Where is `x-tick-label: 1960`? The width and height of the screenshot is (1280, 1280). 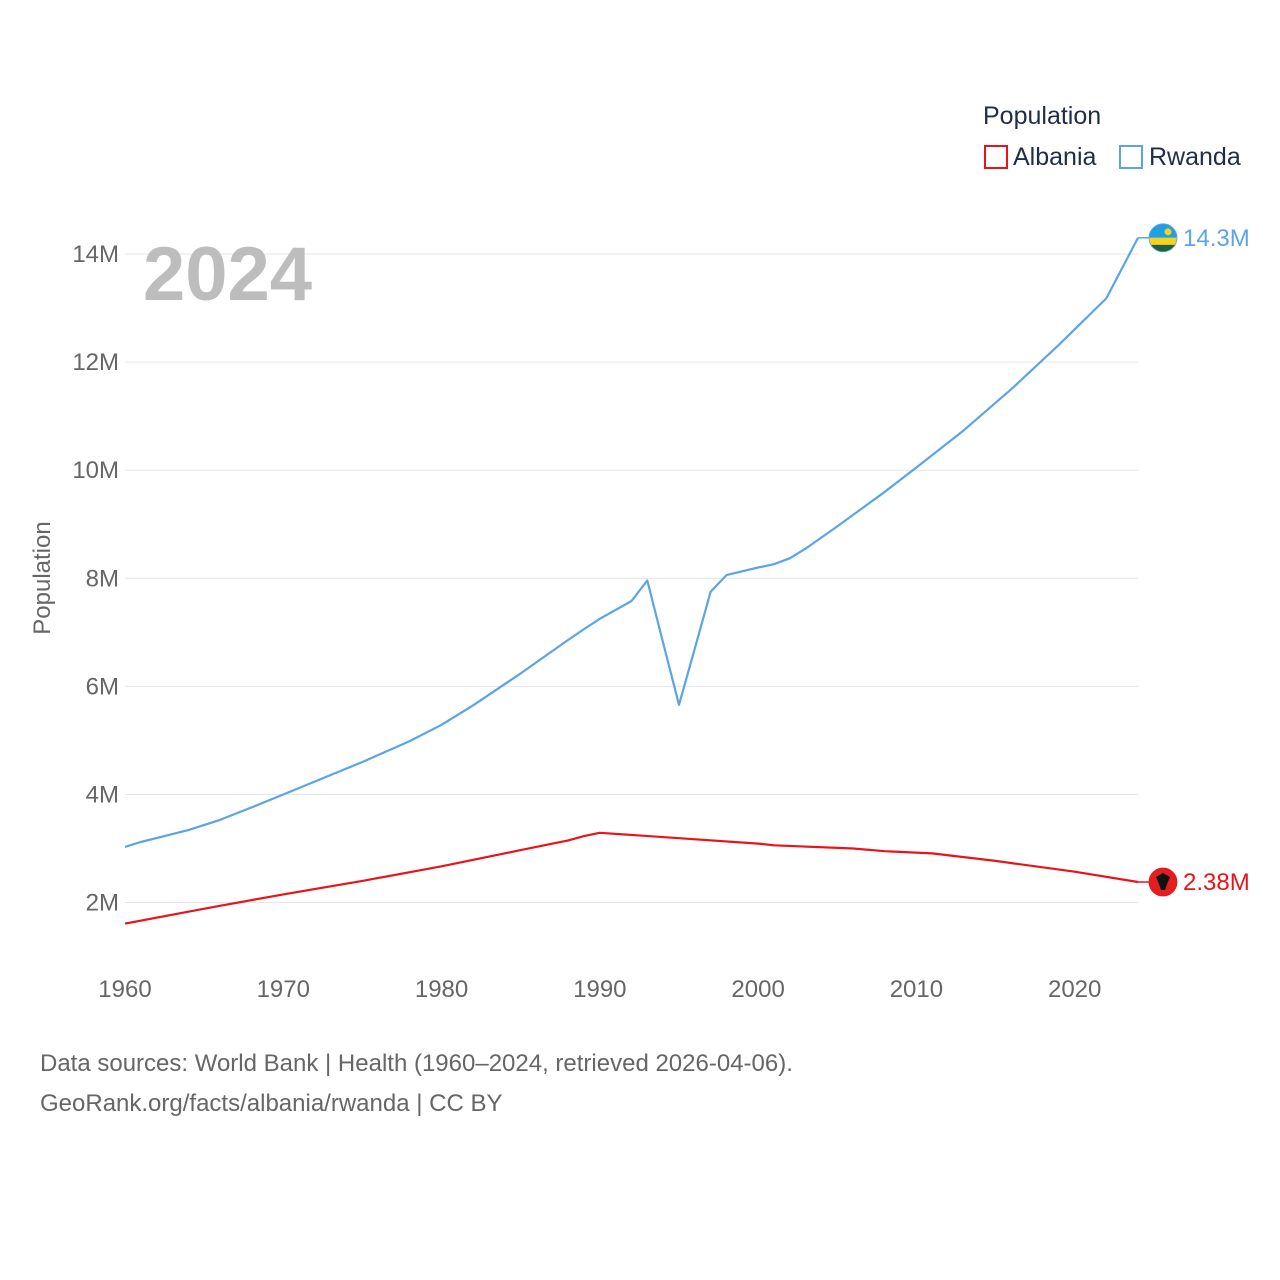
x-tick-label: 1960 is located at coordinates (124, 989).